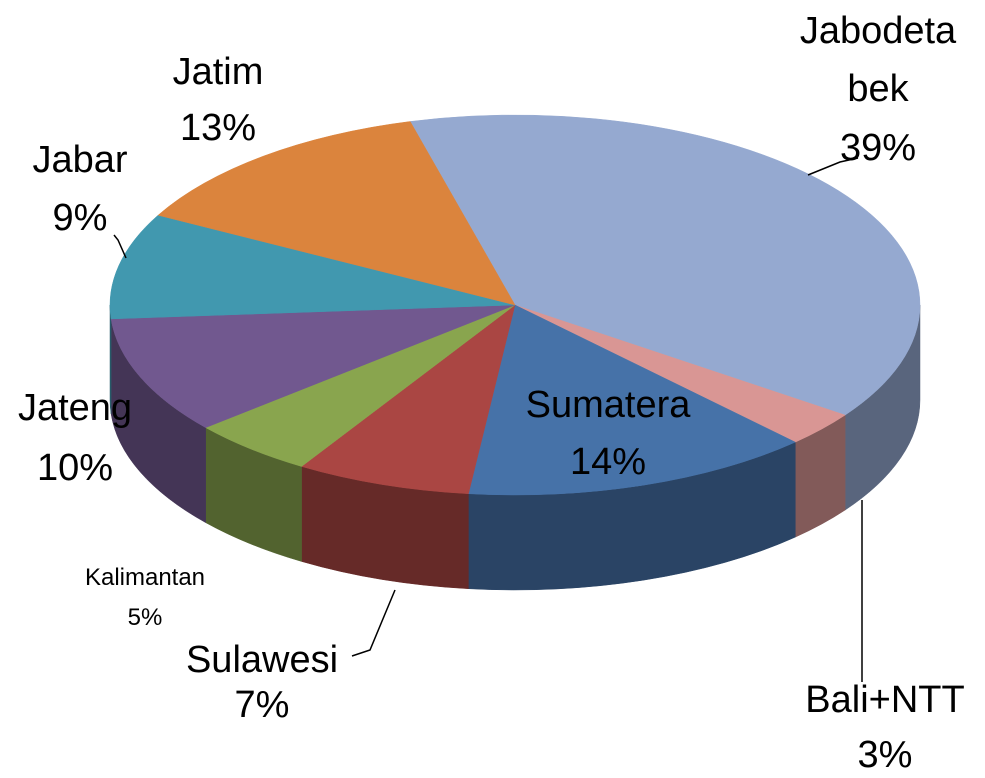 Image resolution: width=985 pixels, height=778 pixels. I want to click on value-label: 7%, so click(262, 705).